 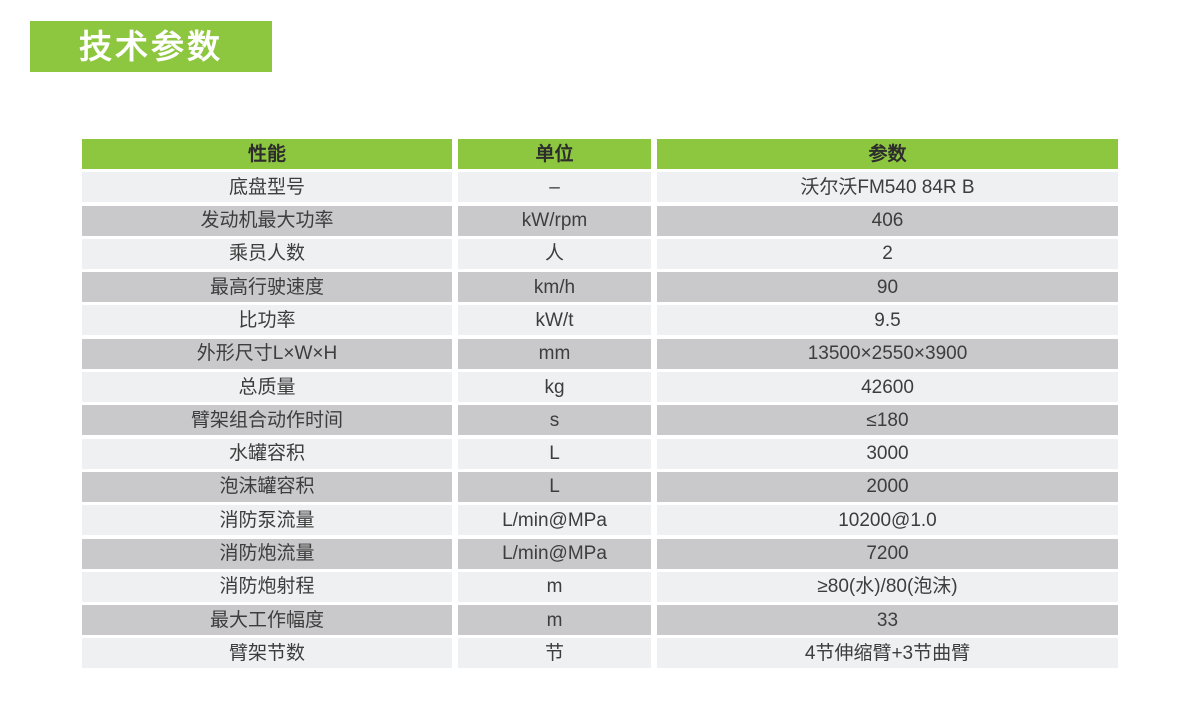 I want to click on row-performance-cell: 底盘型号, so click(x=267, y=187).